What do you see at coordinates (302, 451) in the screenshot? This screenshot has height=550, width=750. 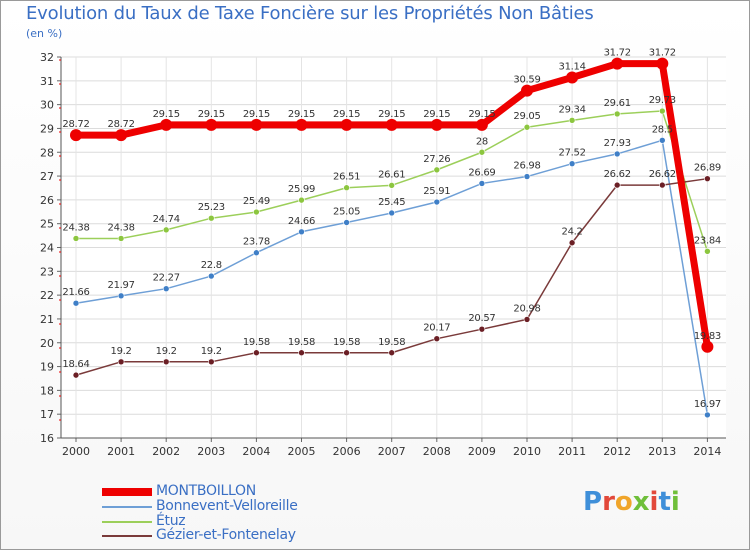 I see `x-tick-label: 2005` at bounding box center [302, 451].